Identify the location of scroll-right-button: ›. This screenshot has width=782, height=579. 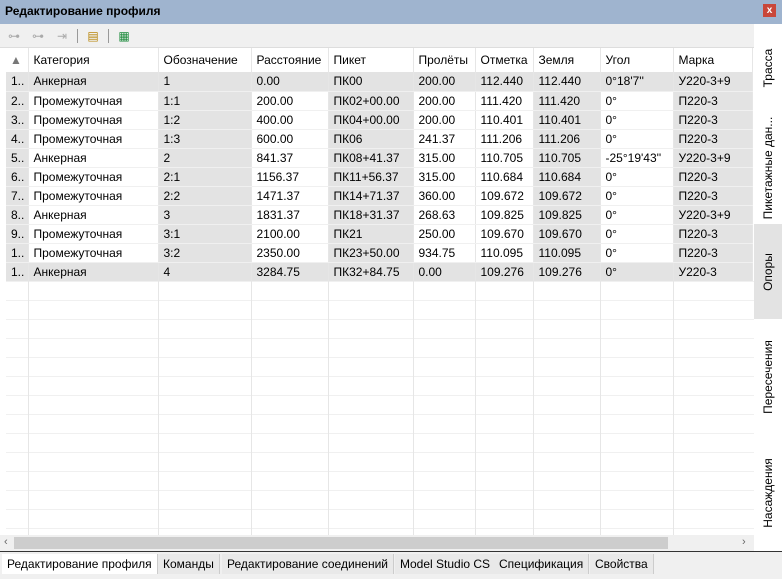
(744, 542).